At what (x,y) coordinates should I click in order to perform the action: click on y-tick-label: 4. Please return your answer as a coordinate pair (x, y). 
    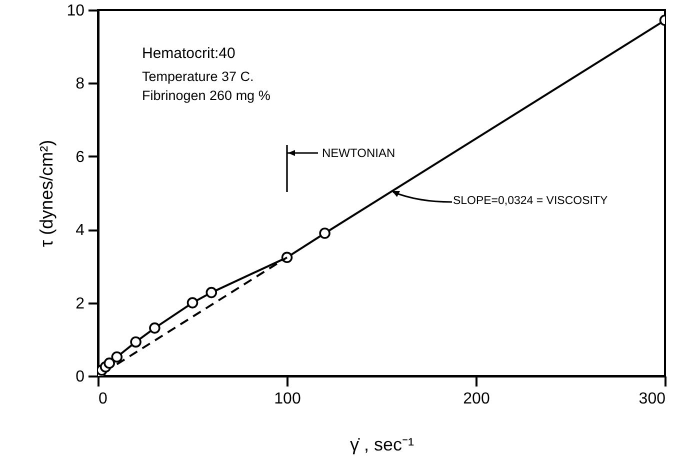
    Looking at the image, I should click on (80, 231).